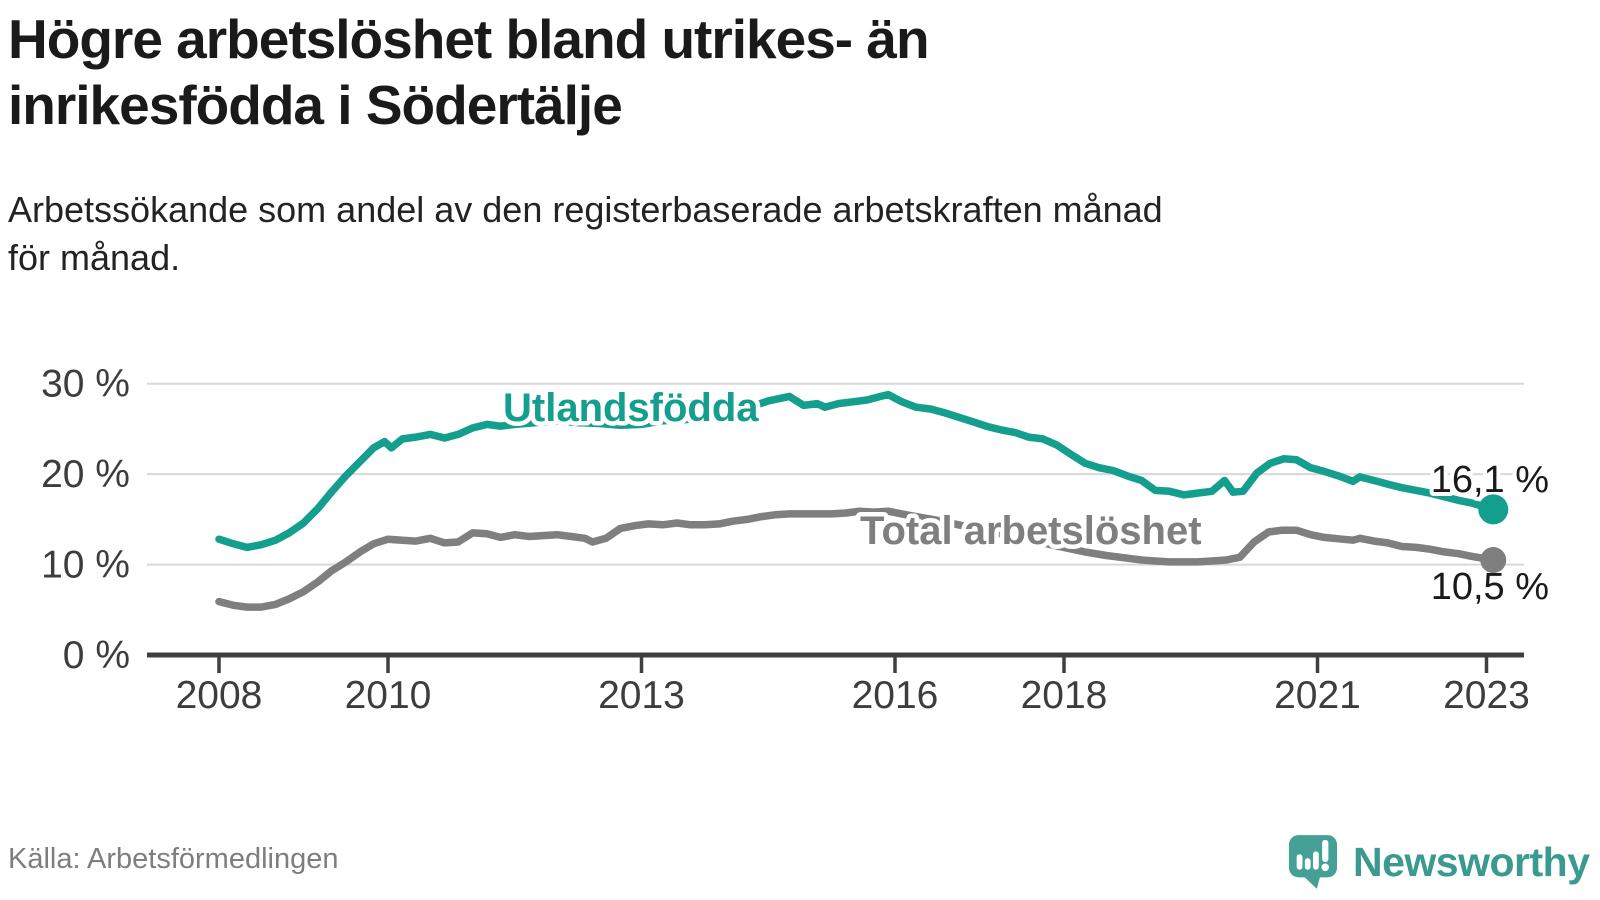 The width and height of the screenshot is (1600, 900). What do you see at coordinates (1031, 531) in the screenshot?
I see `series-label-total-arbetsloshet: Total arbetslöshet` at bounding box center [1031, 531].